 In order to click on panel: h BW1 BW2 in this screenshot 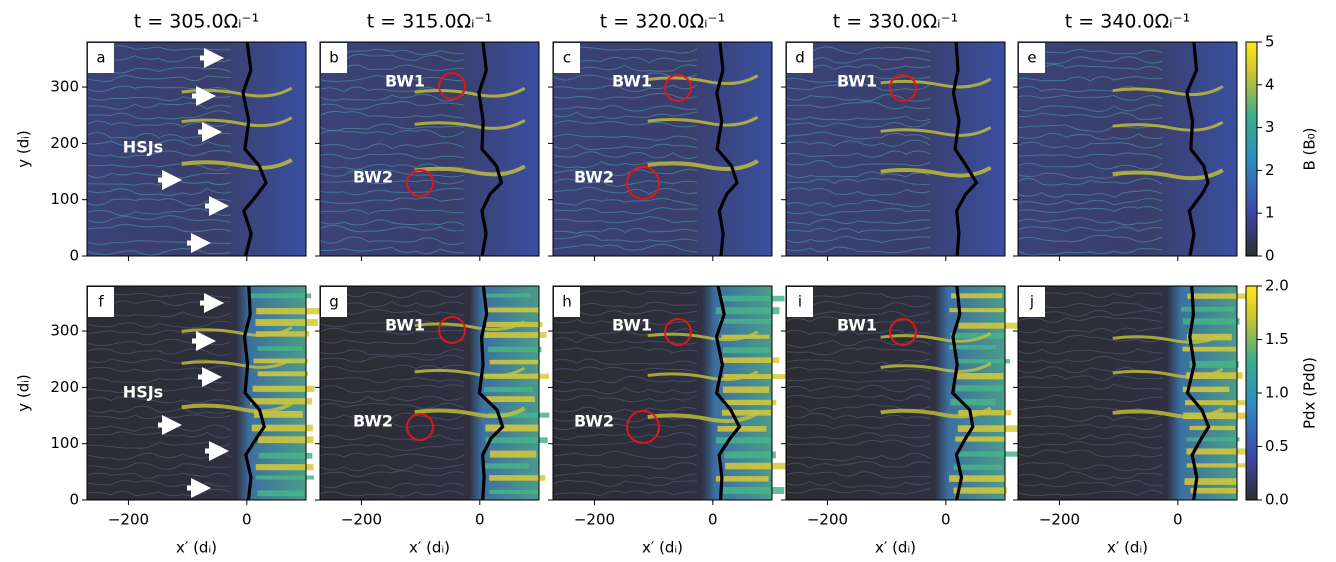, I will do `click(670, 393)`.